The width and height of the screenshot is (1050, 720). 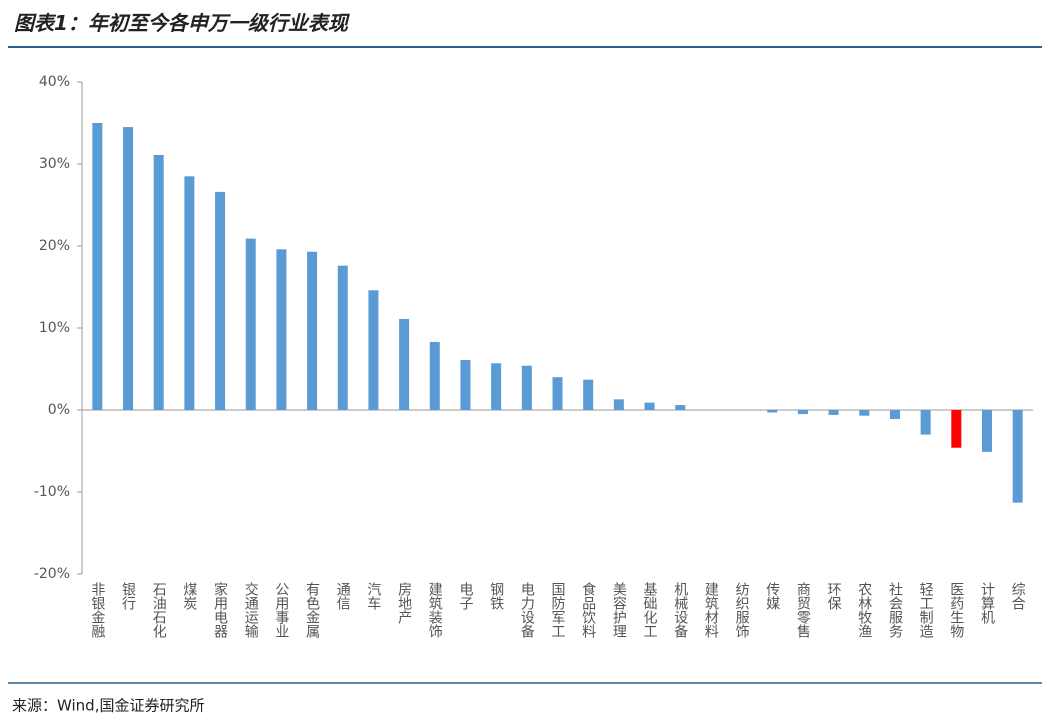 I want to click on x-tick-label: 环保, so click(x=834, y=596).